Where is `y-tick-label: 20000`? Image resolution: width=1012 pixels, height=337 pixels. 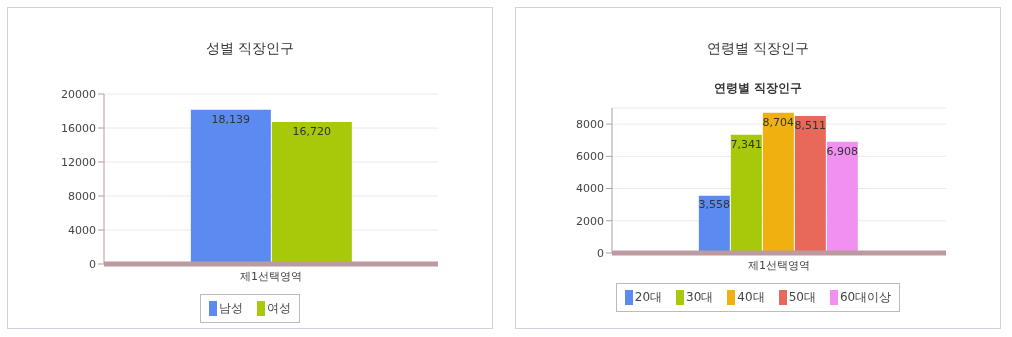
y-tick-label: 20000 is located at coordinates (78, 94).